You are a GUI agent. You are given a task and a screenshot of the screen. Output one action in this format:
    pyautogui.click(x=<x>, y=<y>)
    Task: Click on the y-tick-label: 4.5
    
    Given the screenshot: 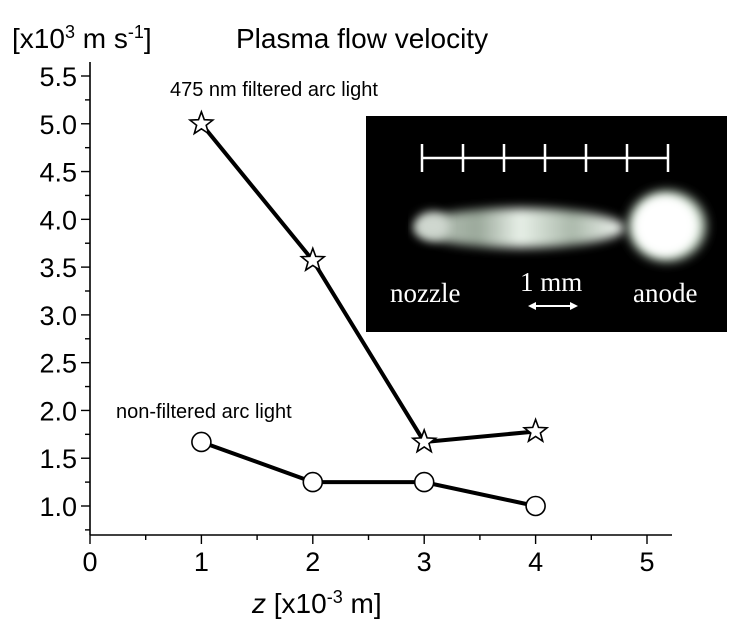 What is the action you would take?
    pyautogui.click(x=58, y=173)
    